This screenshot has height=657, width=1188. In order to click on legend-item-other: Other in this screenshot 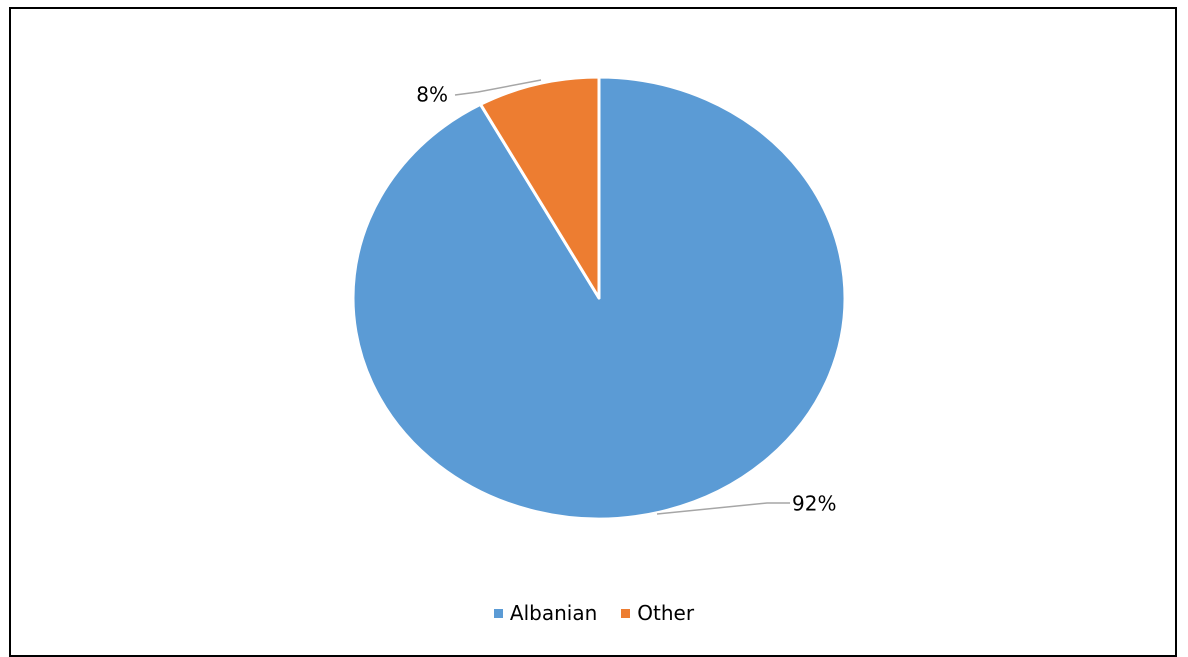, I will do `click(657, 613)`.